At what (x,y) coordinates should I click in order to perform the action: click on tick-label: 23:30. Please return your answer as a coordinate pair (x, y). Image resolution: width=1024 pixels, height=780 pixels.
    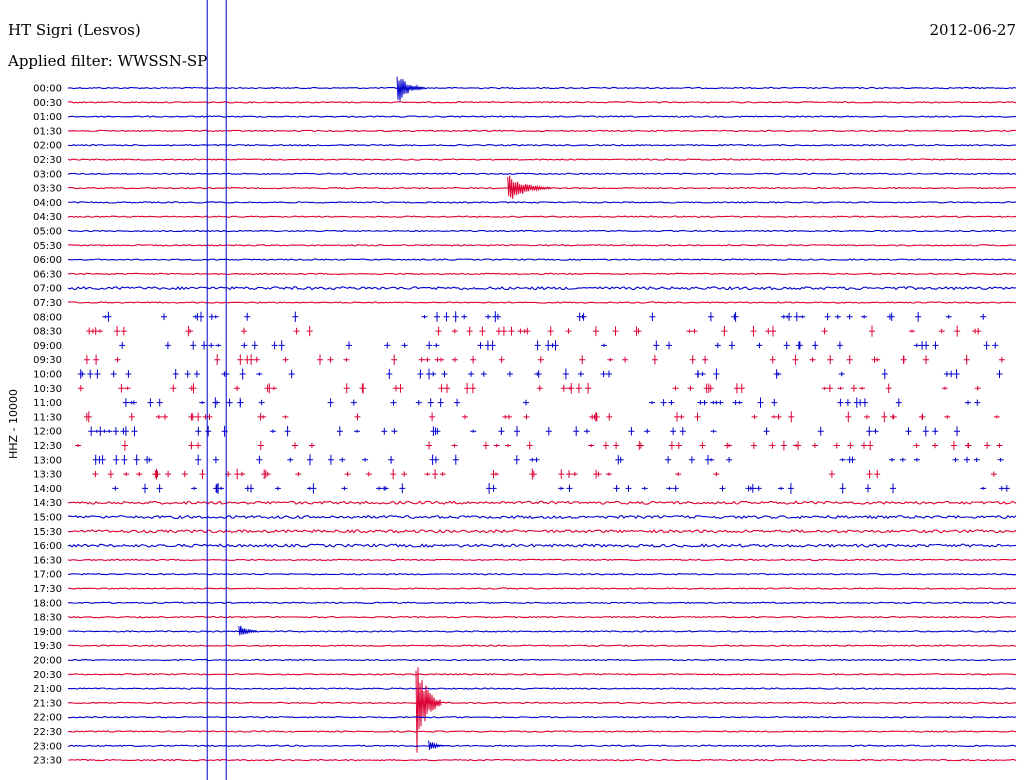
    Looking at the image, I should click on (47, 761).